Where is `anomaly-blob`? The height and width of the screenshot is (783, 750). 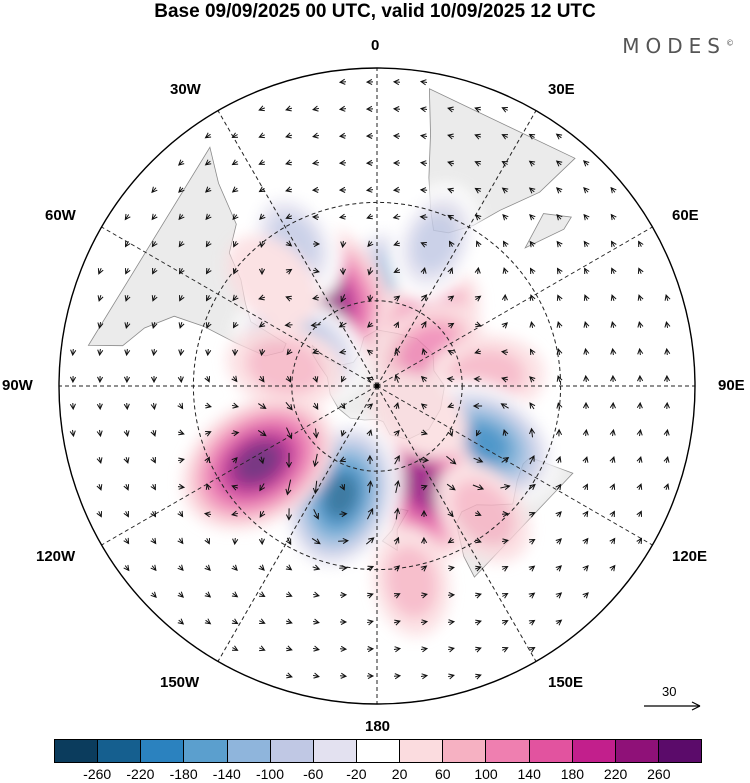
anomaly-blob is located at coordinates (485, 443).